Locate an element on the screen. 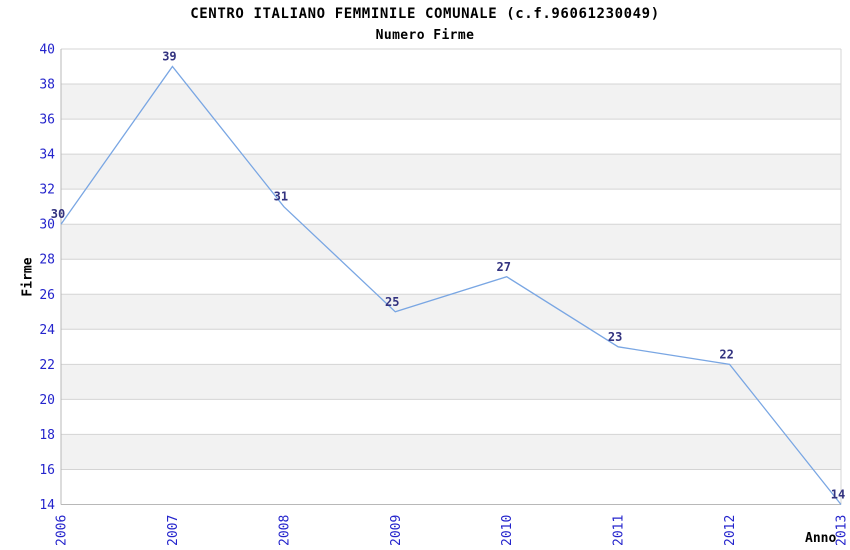 Image resolution: width=850 pixels, height=550 pixels. x-tick-label: 2010 is located at coordinates (507, 530).